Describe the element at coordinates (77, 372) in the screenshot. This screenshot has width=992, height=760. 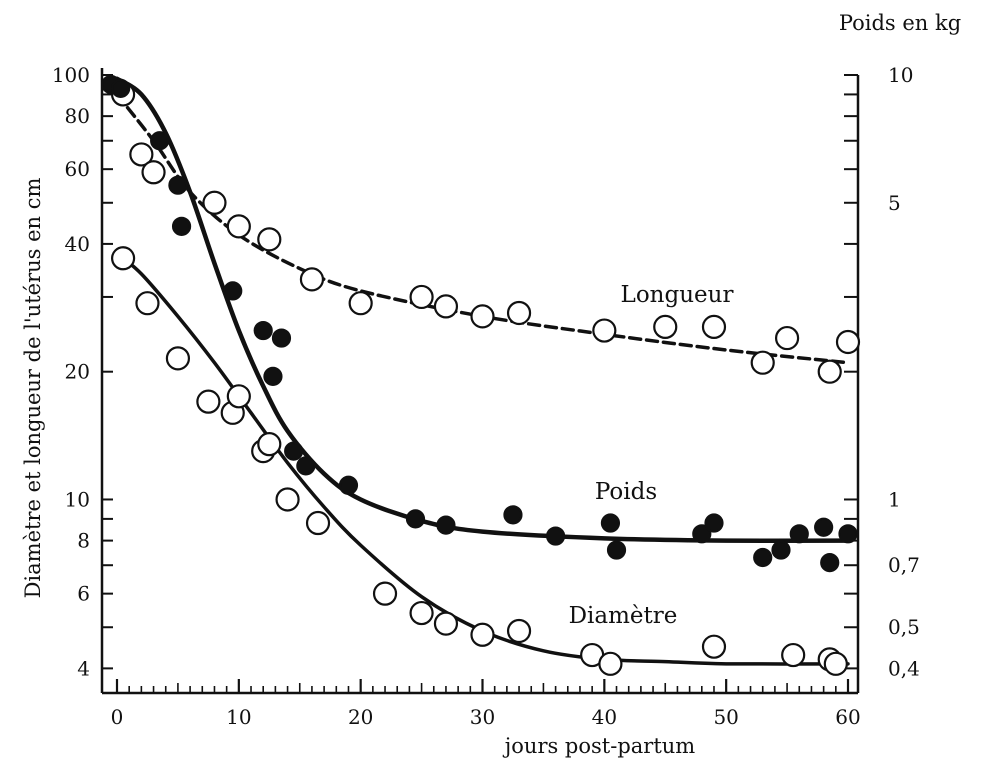
I see `left-tick-label: 20` at that location.